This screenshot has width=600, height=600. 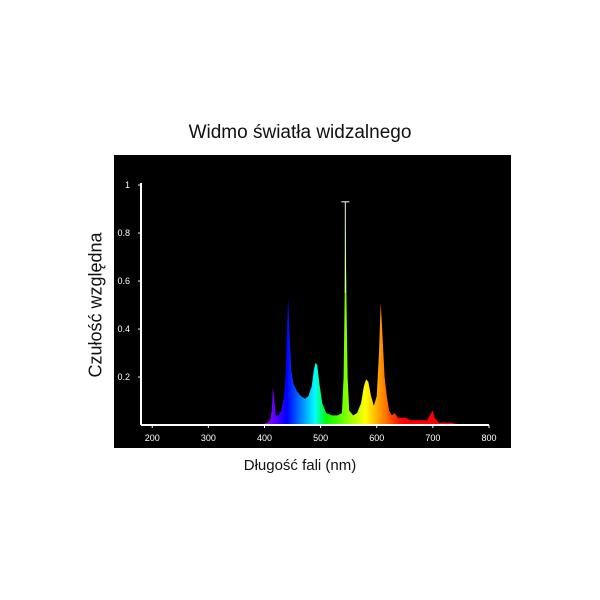 What do you see at coordinates (123, 377) in the screenshot?
I see `y-tick-label-0: 0.2` at bounding box center [123, 377].